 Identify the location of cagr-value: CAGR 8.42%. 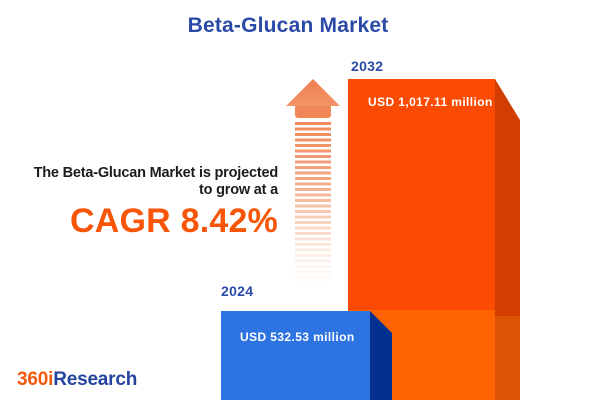
(174, 221).